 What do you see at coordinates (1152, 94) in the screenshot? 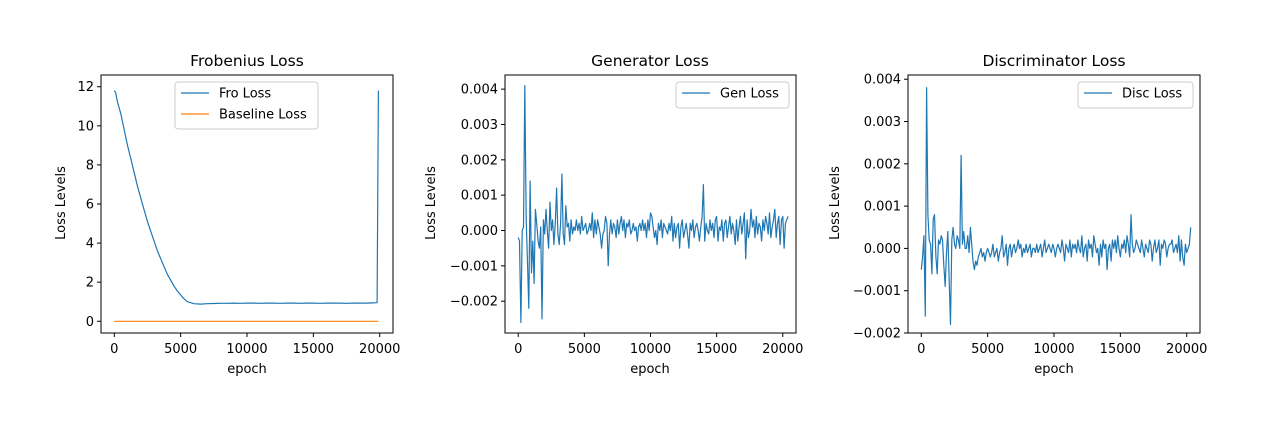
I see `legend-label: Disc Loss` at bounding box center [1152, 94].